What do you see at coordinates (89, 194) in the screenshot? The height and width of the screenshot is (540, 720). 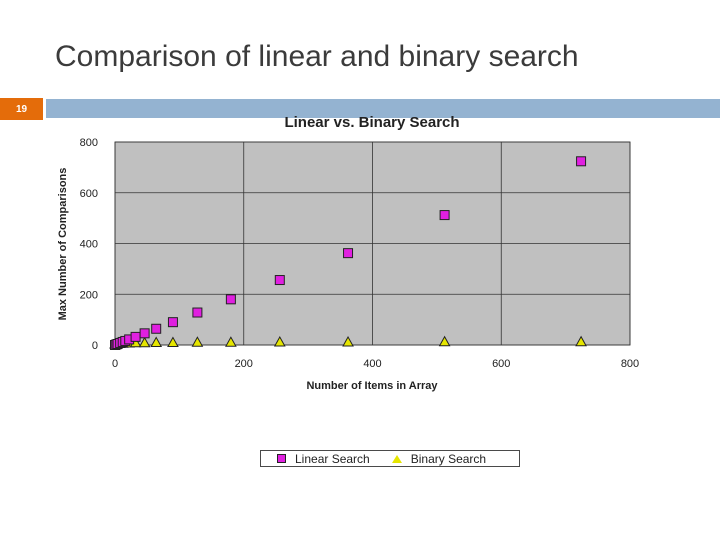 I see `y-tick-label: 600` at bounding box center [89, 194].